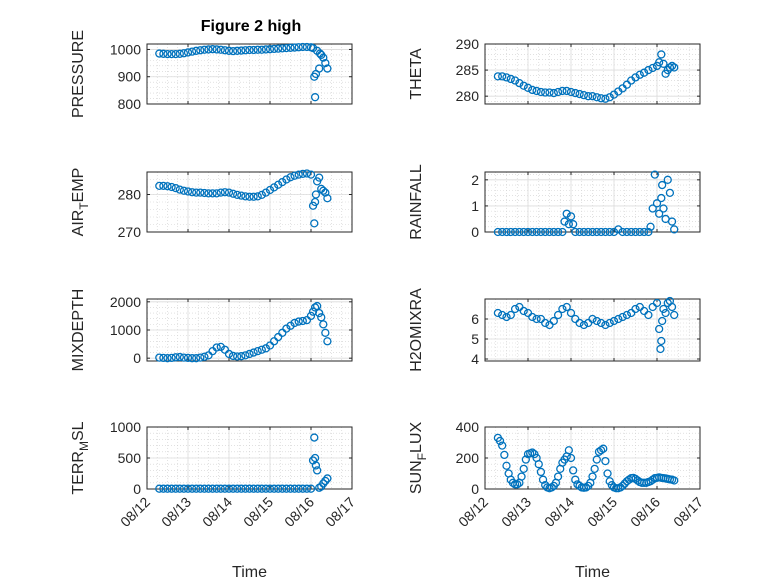 This screenshot has height=583, width=778. Describe the element at coordinates (468, 458) in the screenshot. I see `y-tick-label: 200` at that location.